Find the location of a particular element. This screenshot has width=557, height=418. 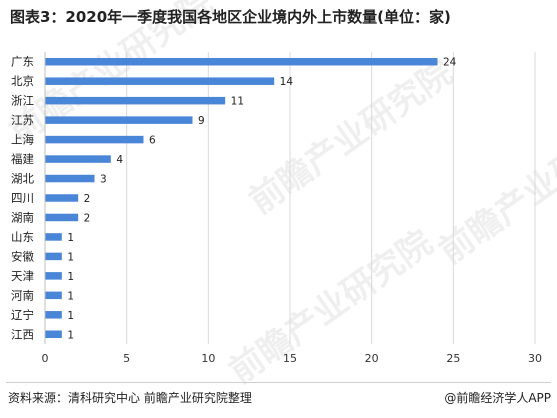

source-note: 资料来源：清科研究中心 前瞻产业研究院整理 is located at coordinates (130, 398).